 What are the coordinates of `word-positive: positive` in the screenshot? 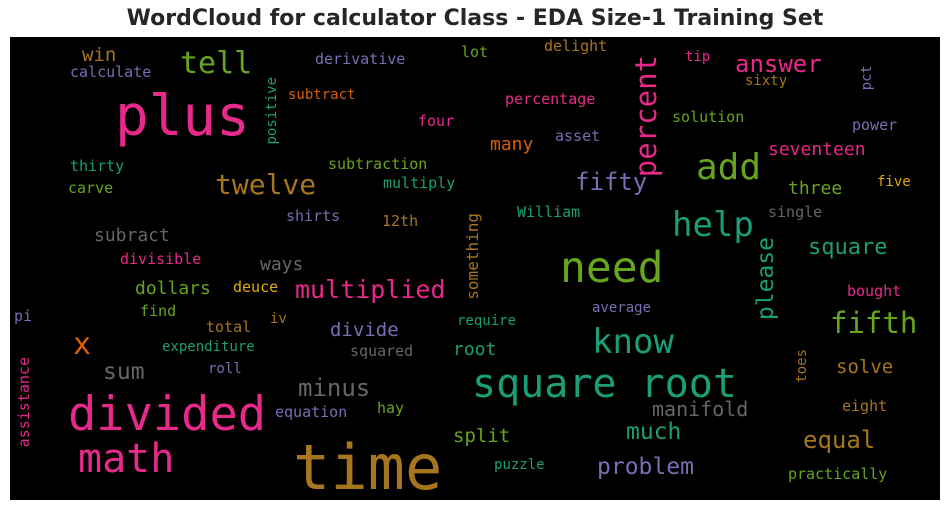 It's located at (272, 111).